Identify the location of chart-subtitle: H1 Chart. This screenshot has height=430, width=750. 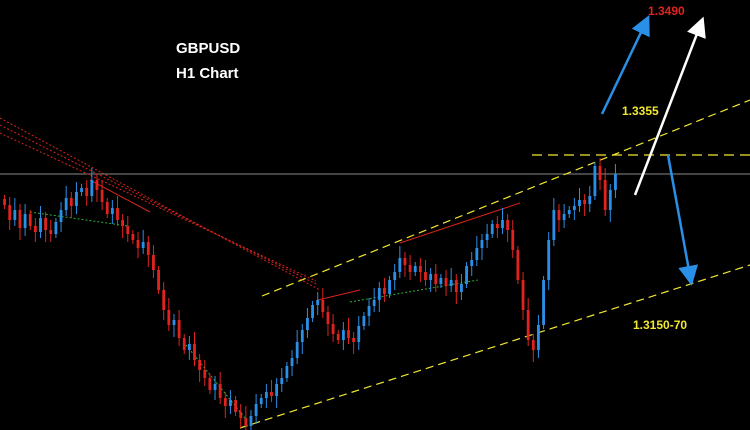
(207, 73).